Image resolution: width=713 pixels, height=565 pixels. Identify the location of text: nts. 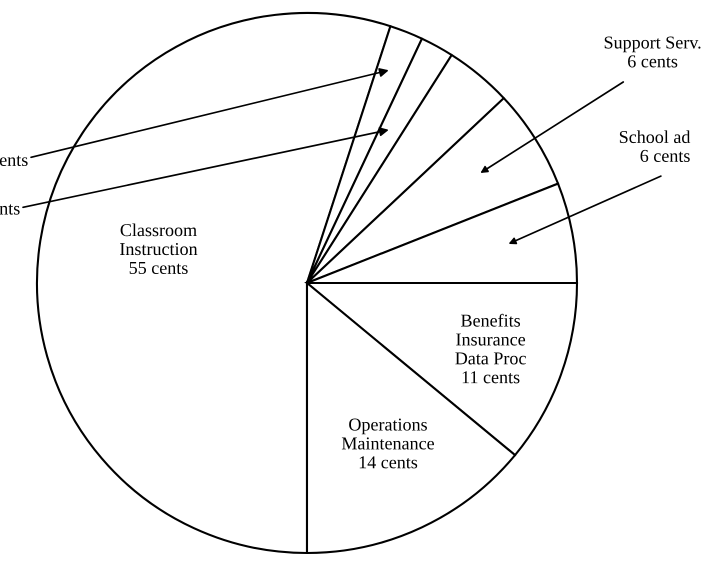
(10, 209).